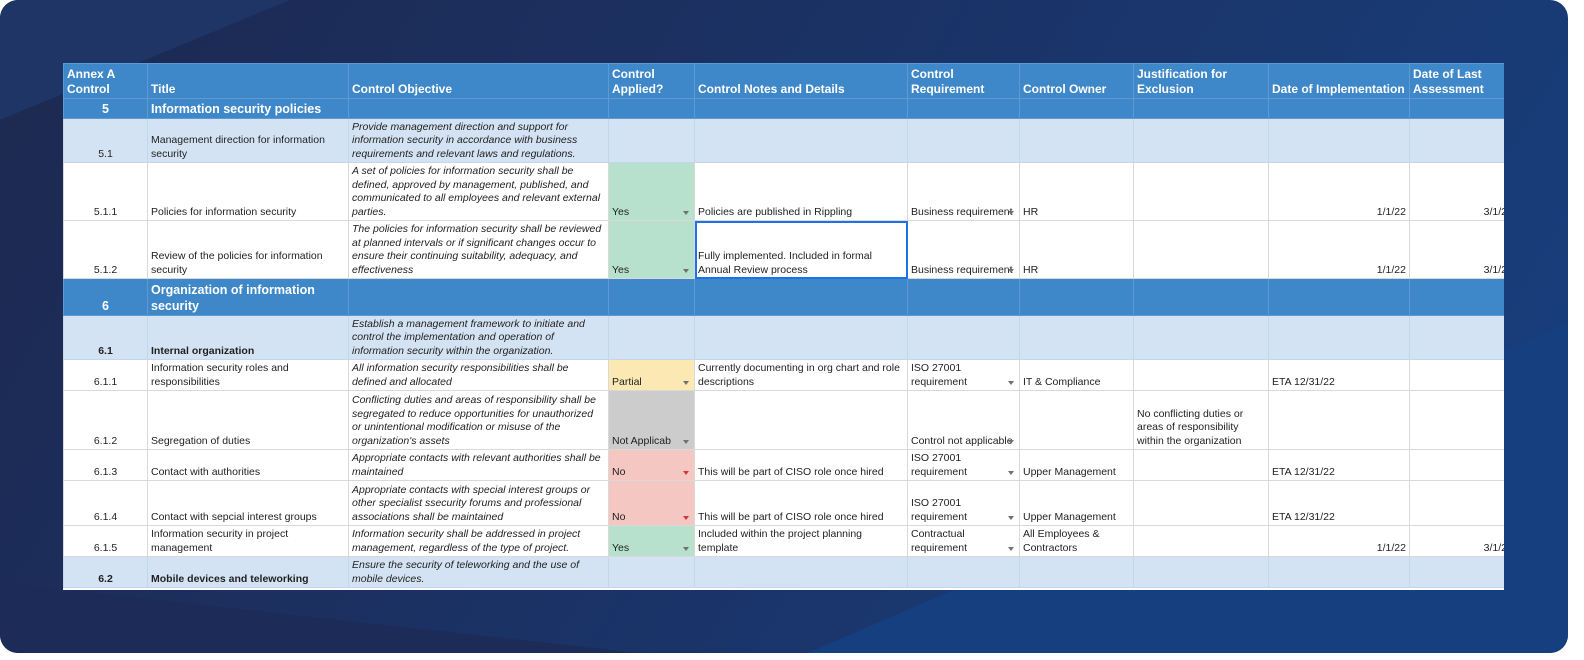 This screenshot has width=1584, height=660. I want to click on cell-num: 5, so click(105, 108).